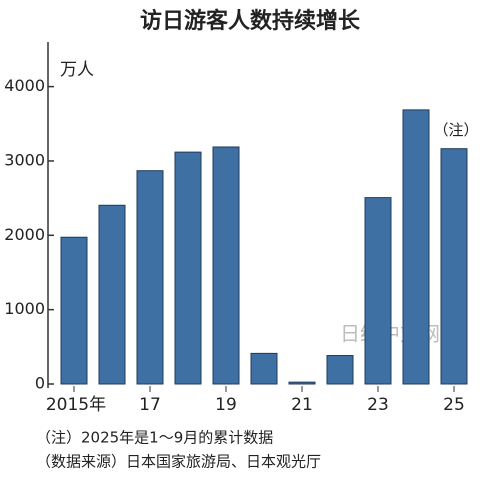 Image resolution: width=500 pixels, height=491 pixels. I want to click on y-tick-label: 1000, so click(24, 308).